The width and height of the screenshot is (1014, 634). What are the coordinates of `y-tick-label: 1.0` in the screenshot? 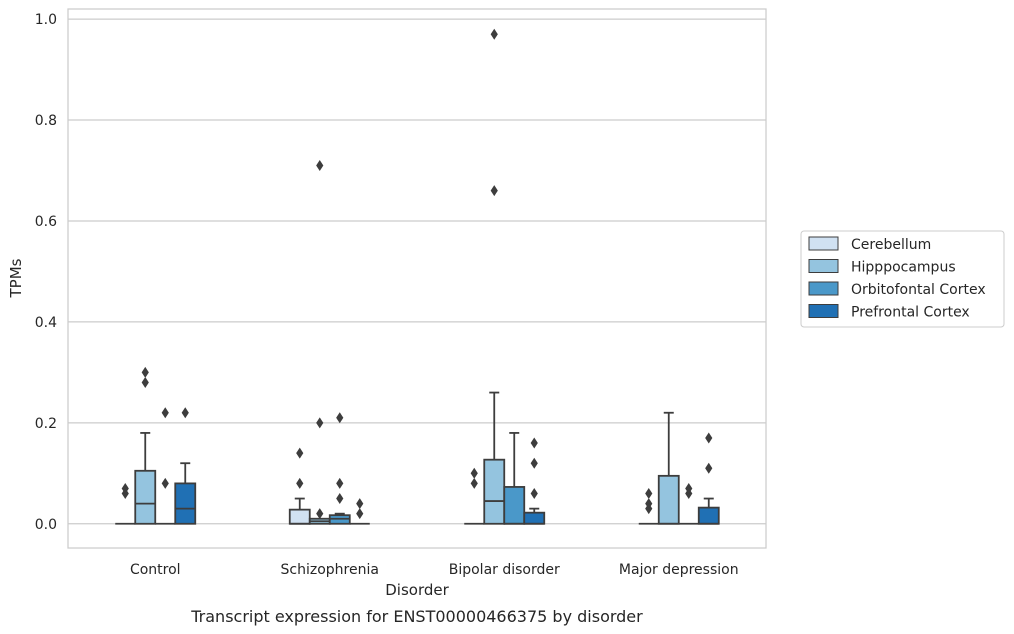 It's located at (46, 20).